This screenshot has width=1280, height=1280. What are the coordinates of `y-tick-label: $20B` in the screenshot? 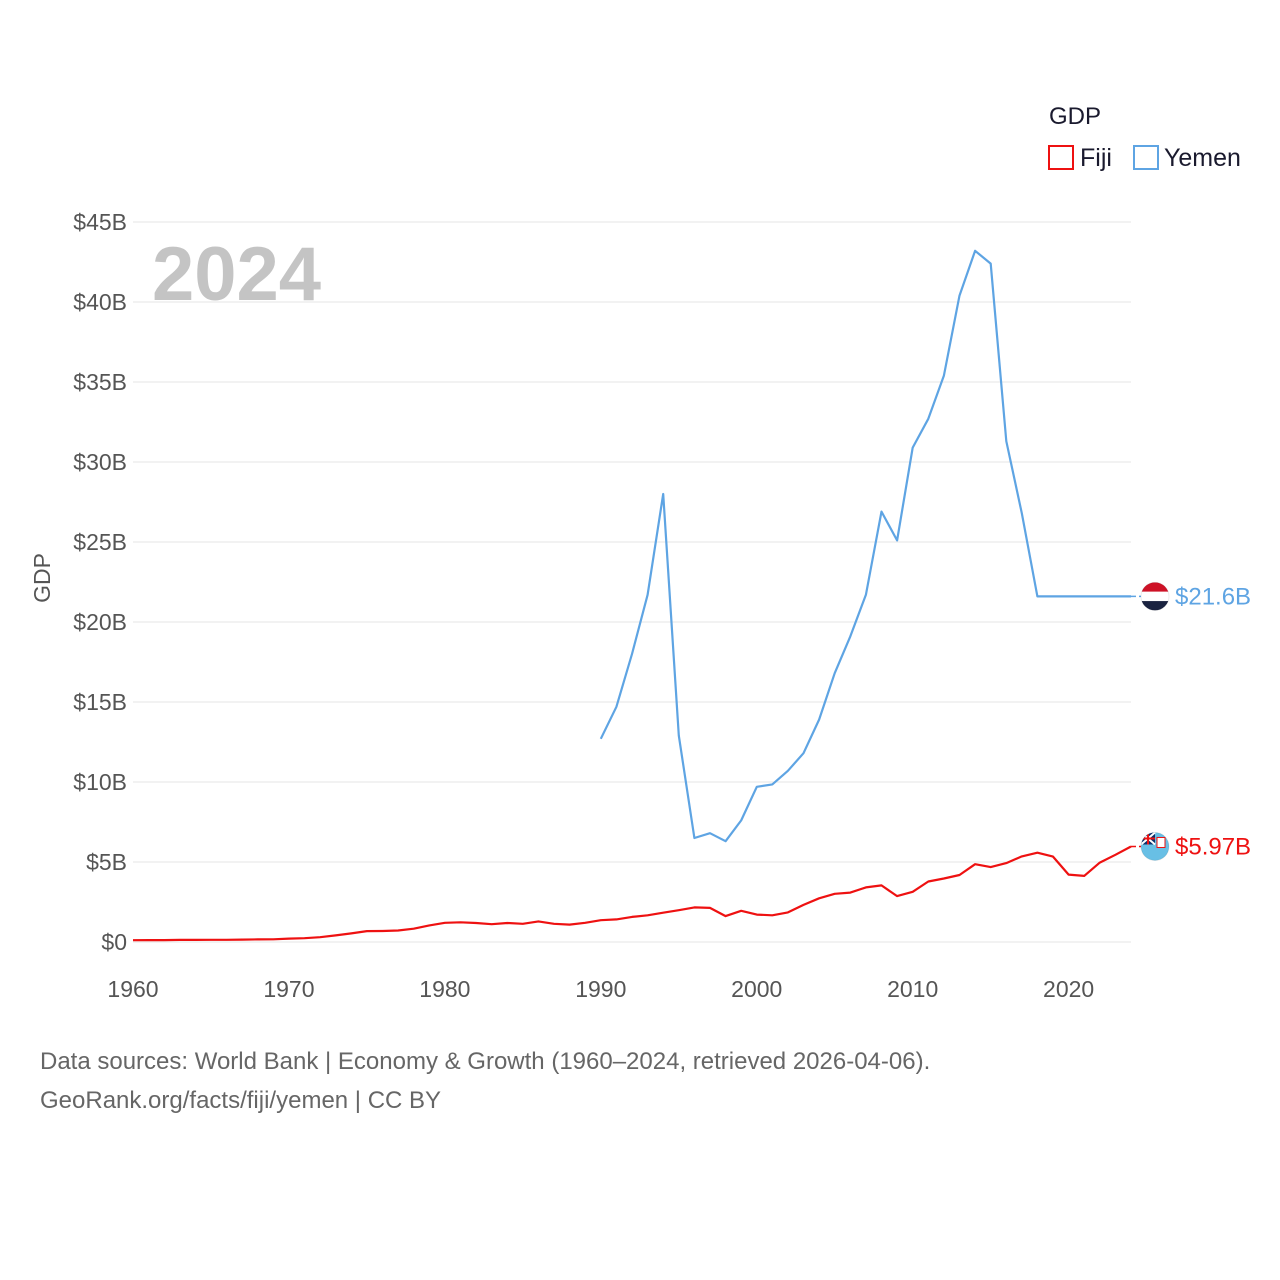 It's located at (100, 622).